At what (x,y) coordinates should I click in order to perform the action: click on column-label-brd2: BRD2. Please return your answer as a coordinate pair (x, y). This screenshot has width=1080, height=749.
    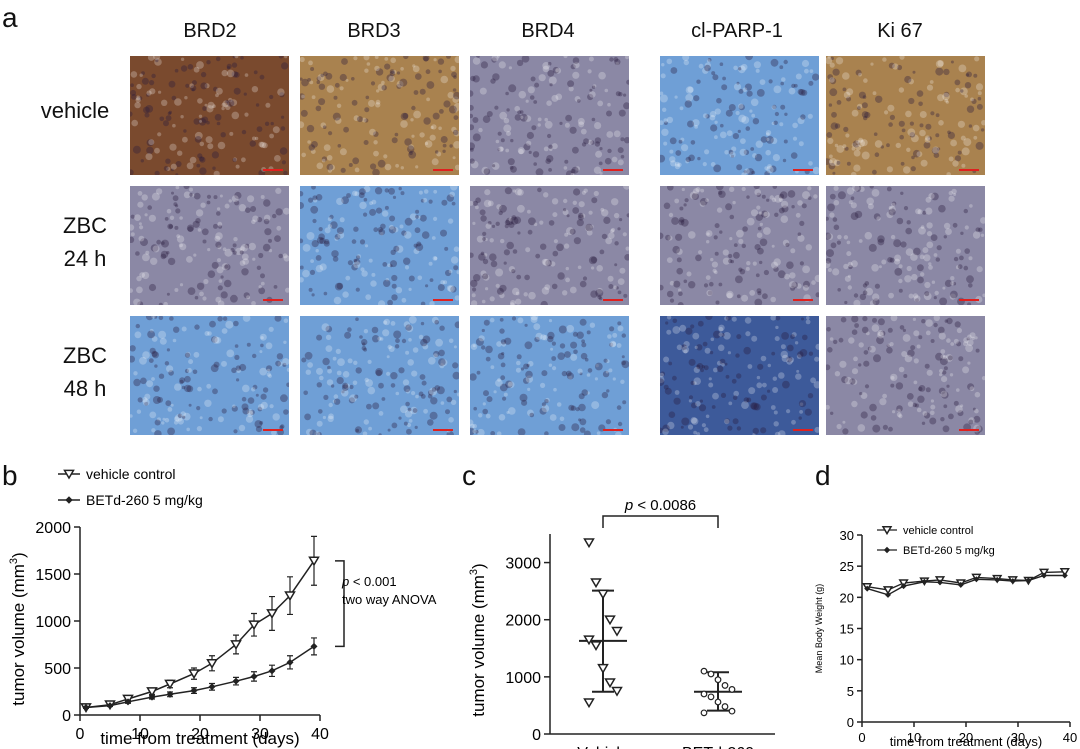
    Looking at the image, I should click on (210, 31).